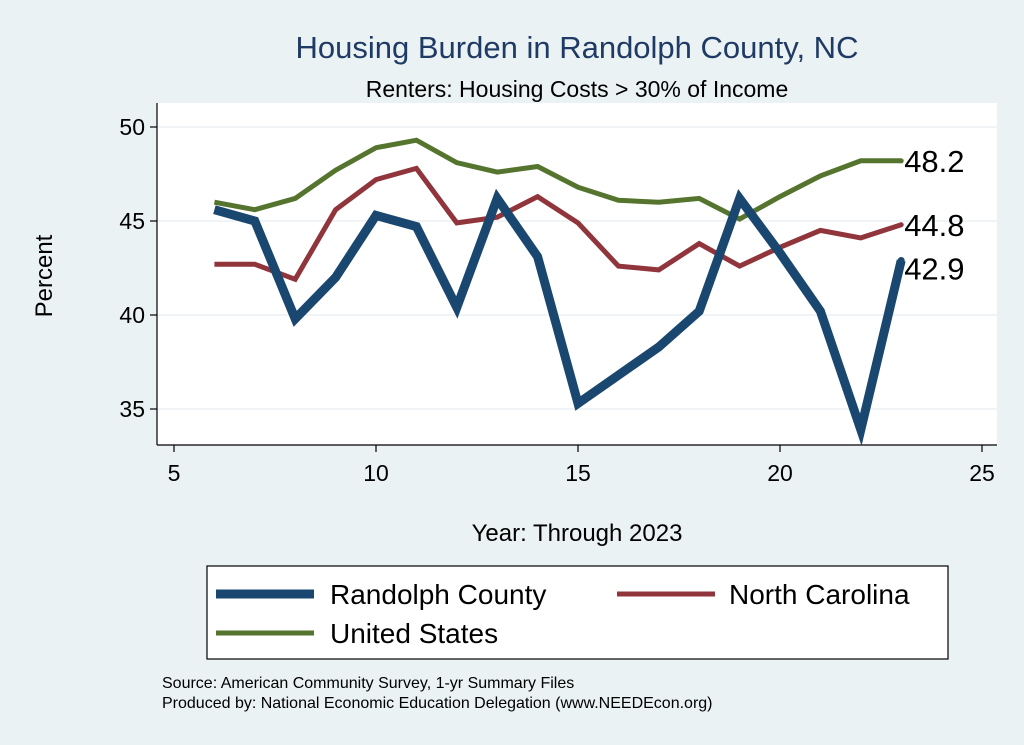  I want to click on end-labels: 48.2 44.8 42.9, so click(931, 215).